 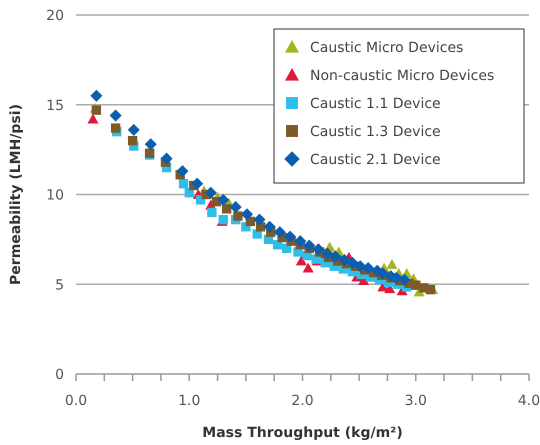 I want to click on y-tick-label: 20, so click(x=55, y=16).